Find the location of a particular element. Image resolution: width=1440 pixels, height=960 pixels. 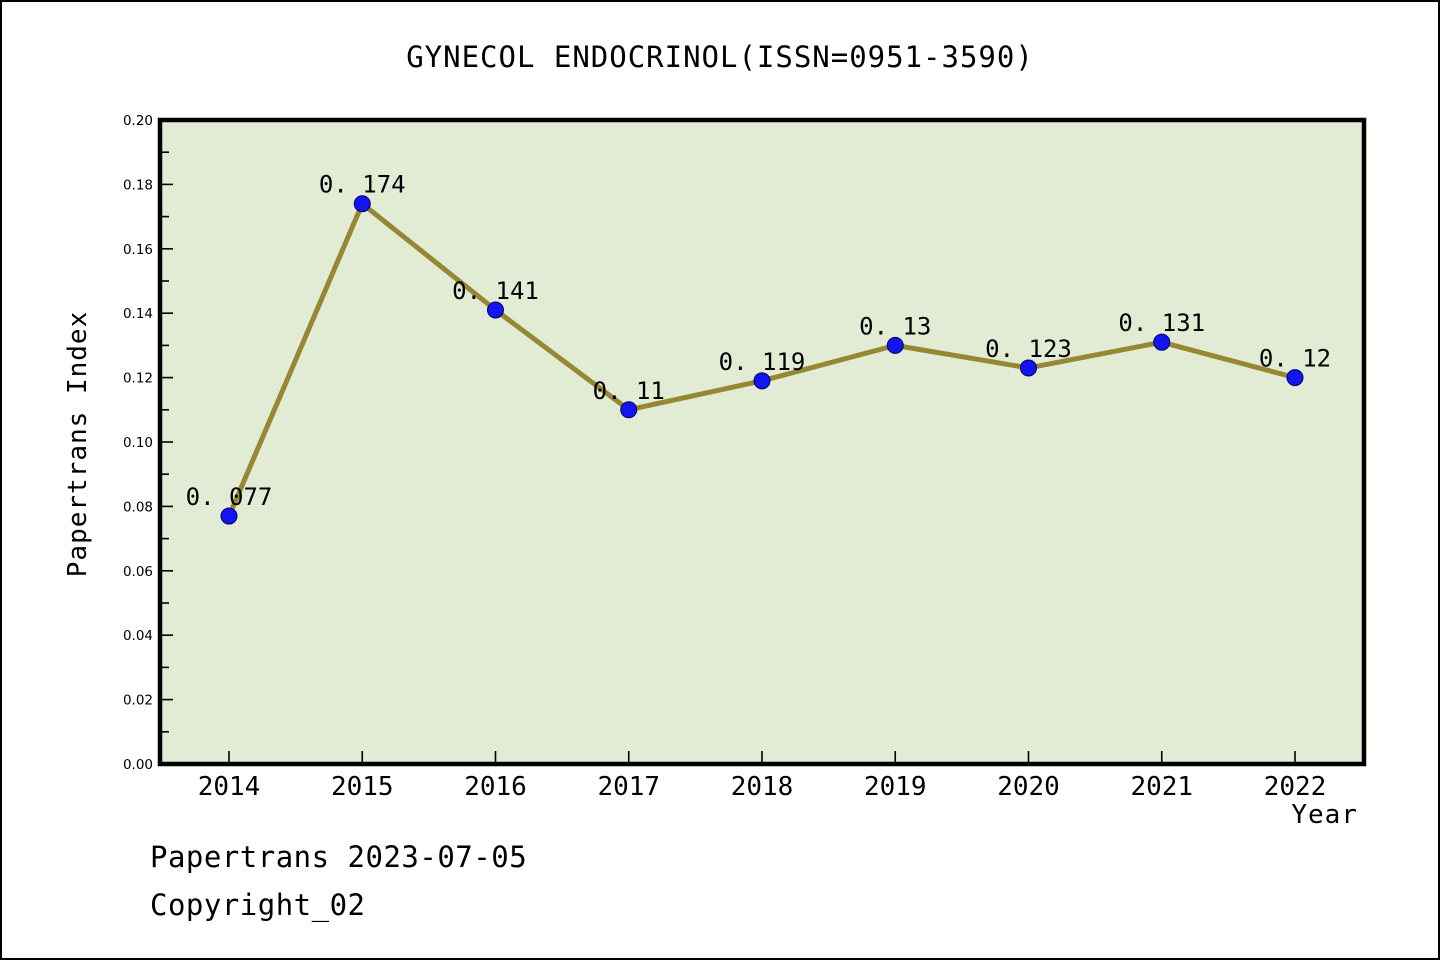

watermark-copyright: Copyright_02 is located at coordinates (258, 905).